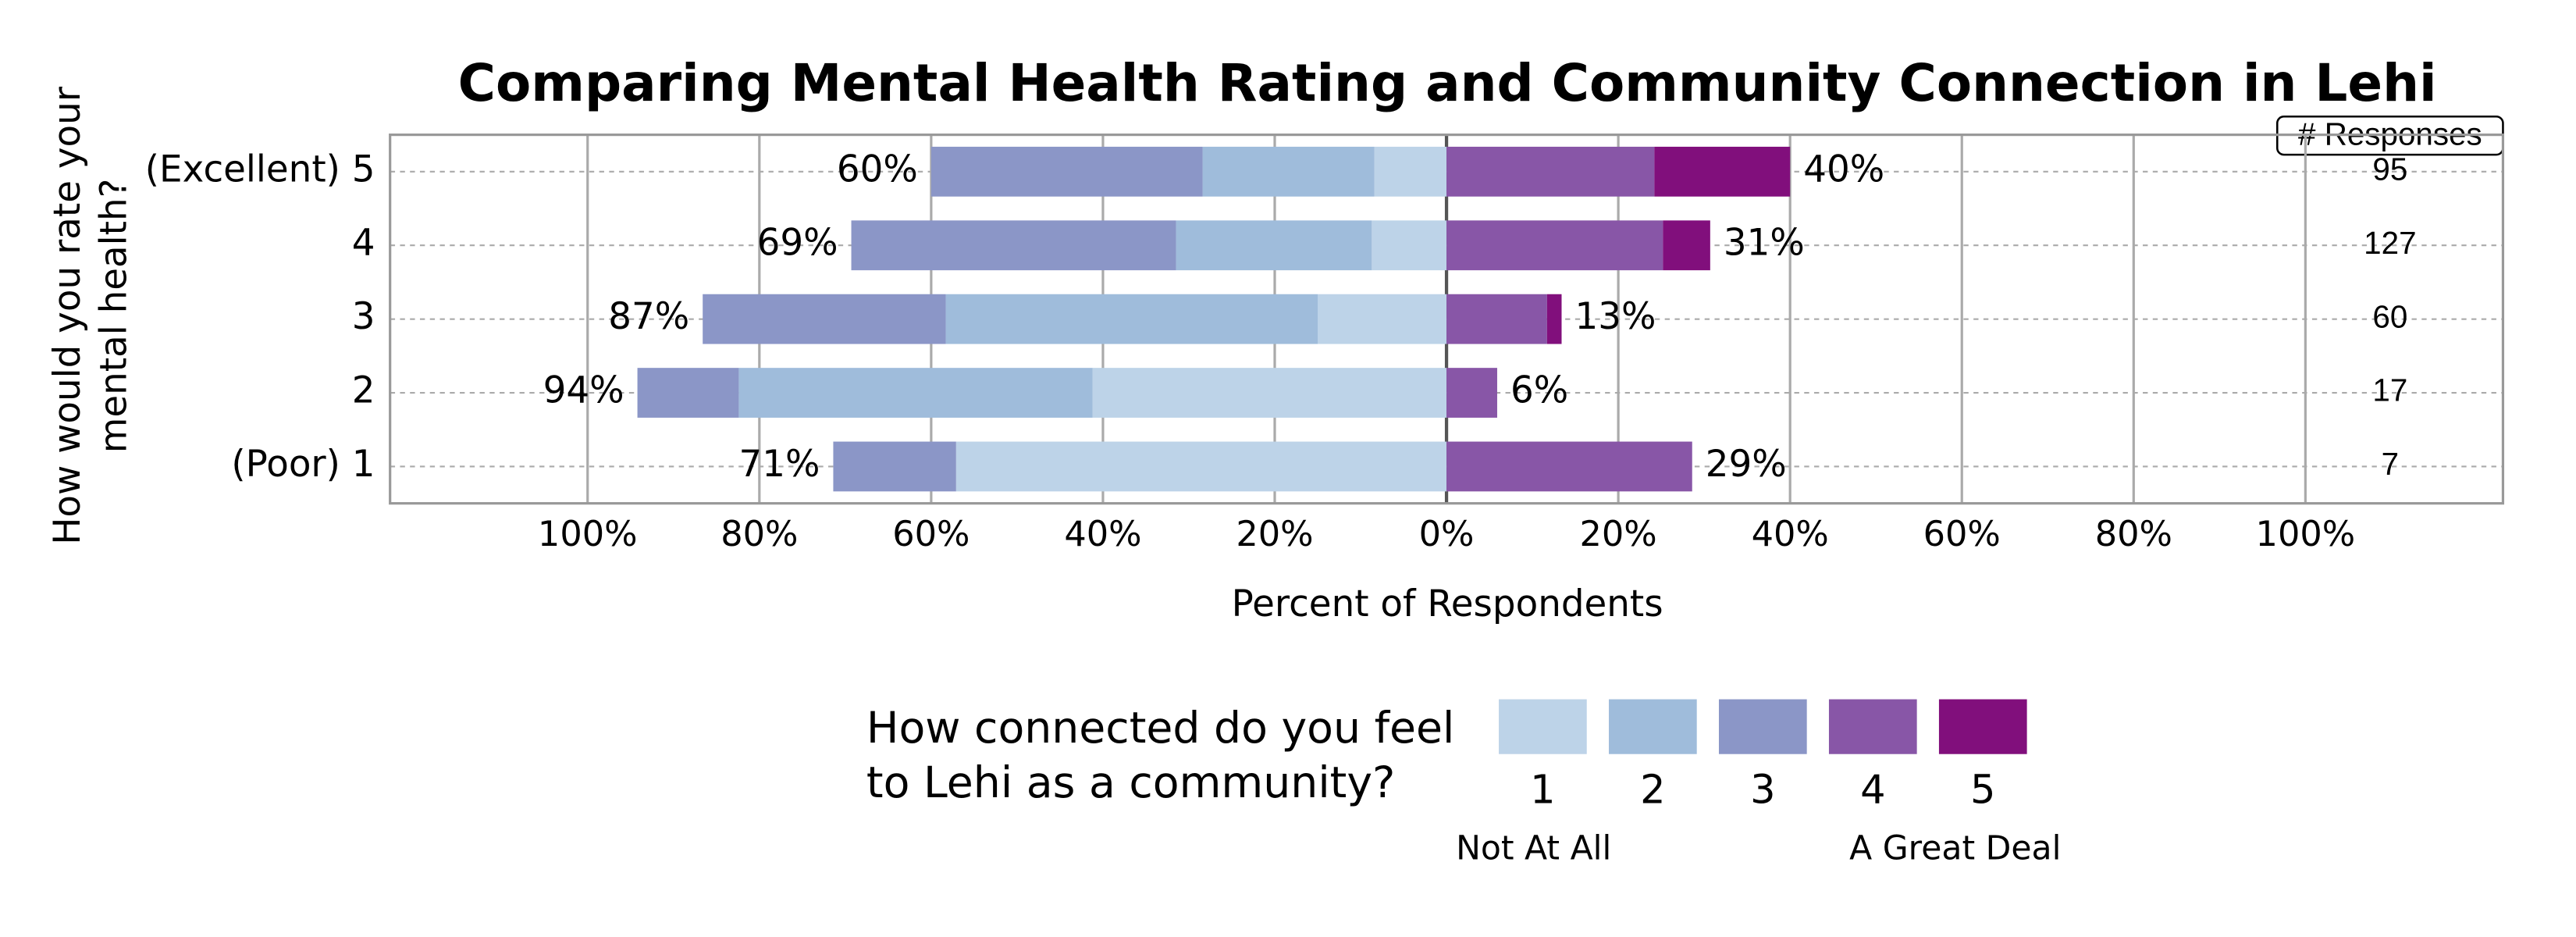 The width and height of the screenshot is (2576, 937). Describe the element at coordinates (2390, 243) in the screenshot. I see `responses-value: 127` at that location.